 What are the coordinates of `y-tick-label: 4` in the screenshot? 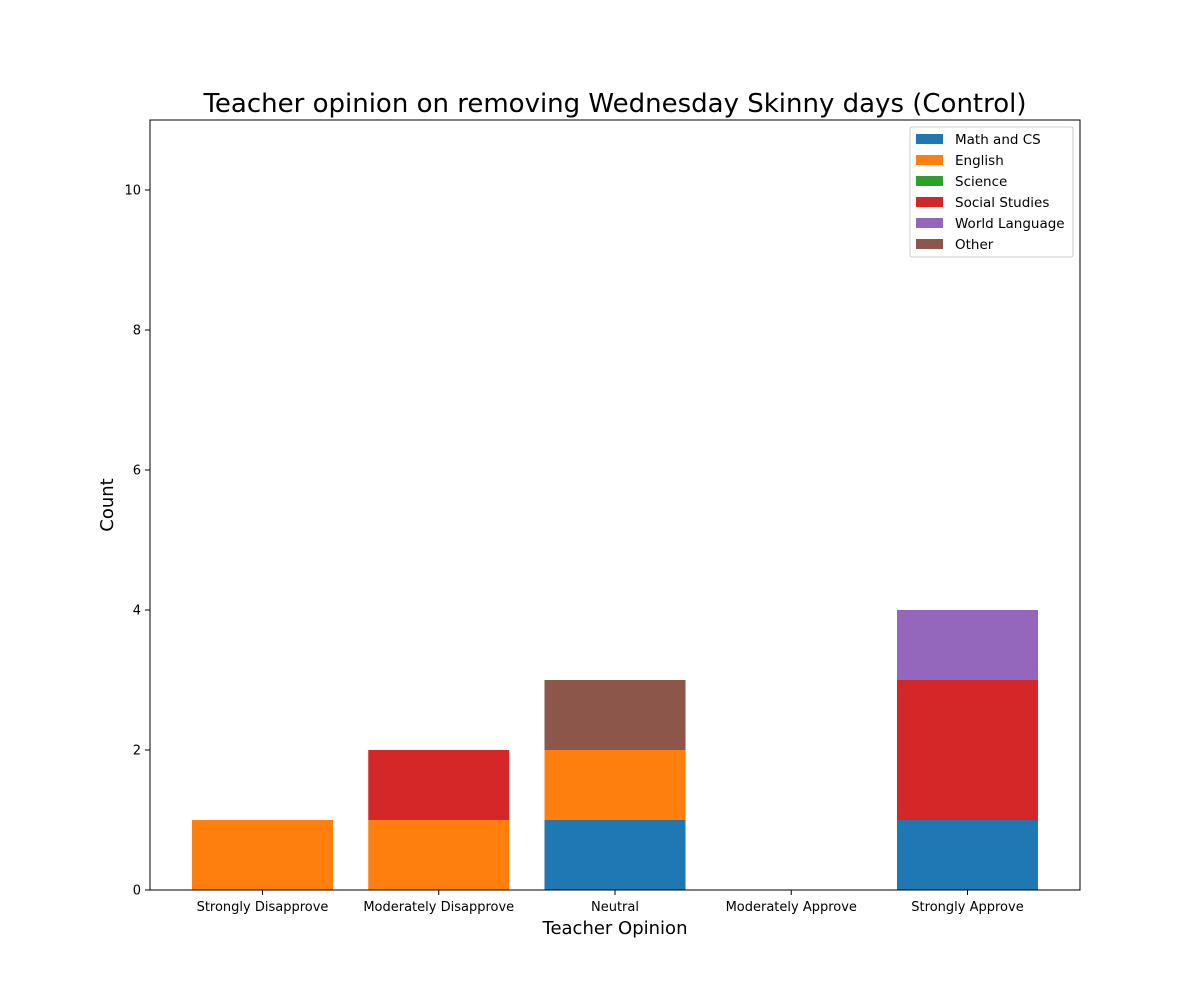 It's located at (137, 611).